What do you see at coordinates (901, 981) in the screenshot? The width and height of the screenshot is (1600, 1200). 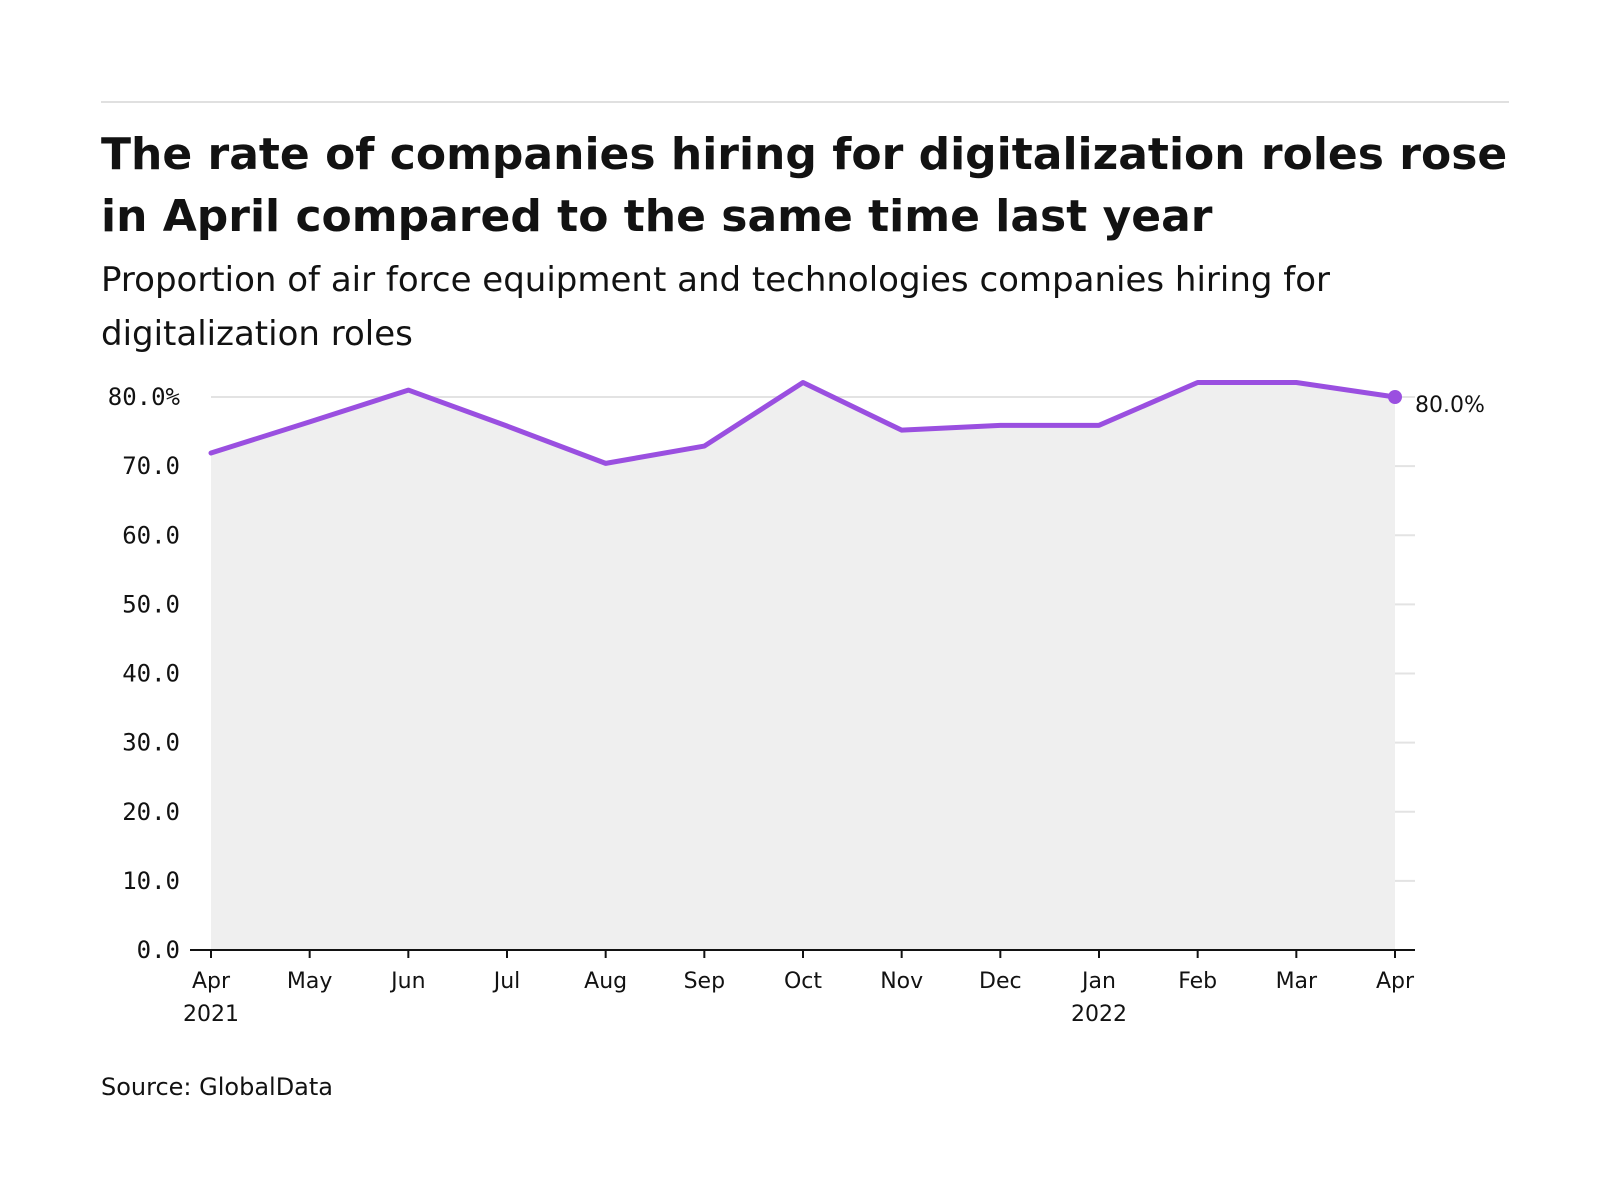 I see `x-tick-label: Nov` at bounding box center [901, 981].